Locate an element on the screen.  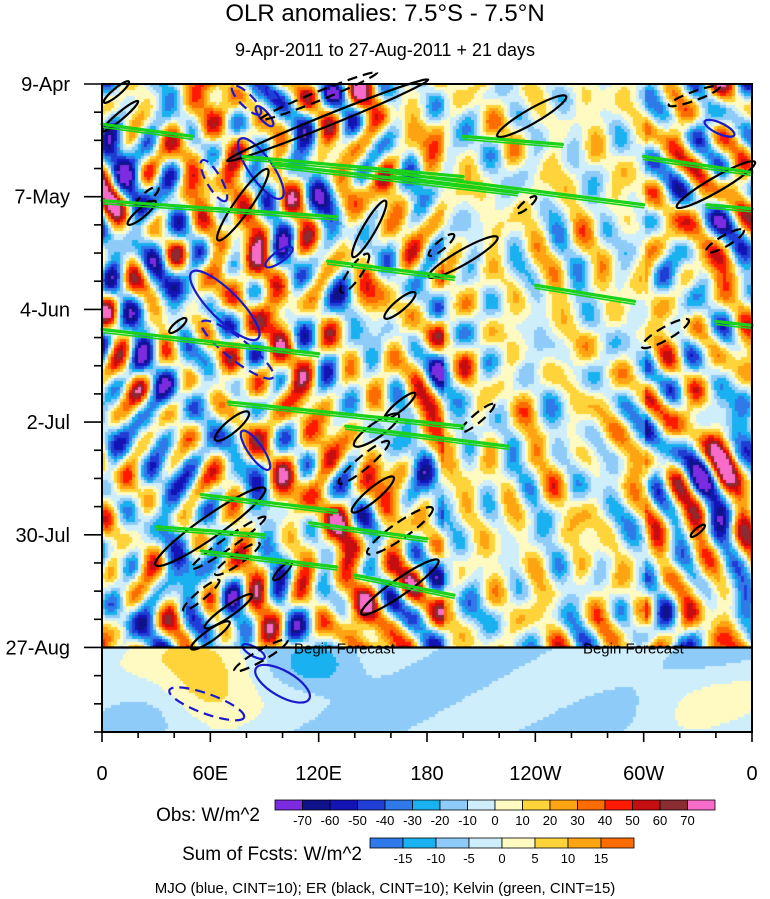
x-tick-label: 60E is located at coordinates (211, 774).